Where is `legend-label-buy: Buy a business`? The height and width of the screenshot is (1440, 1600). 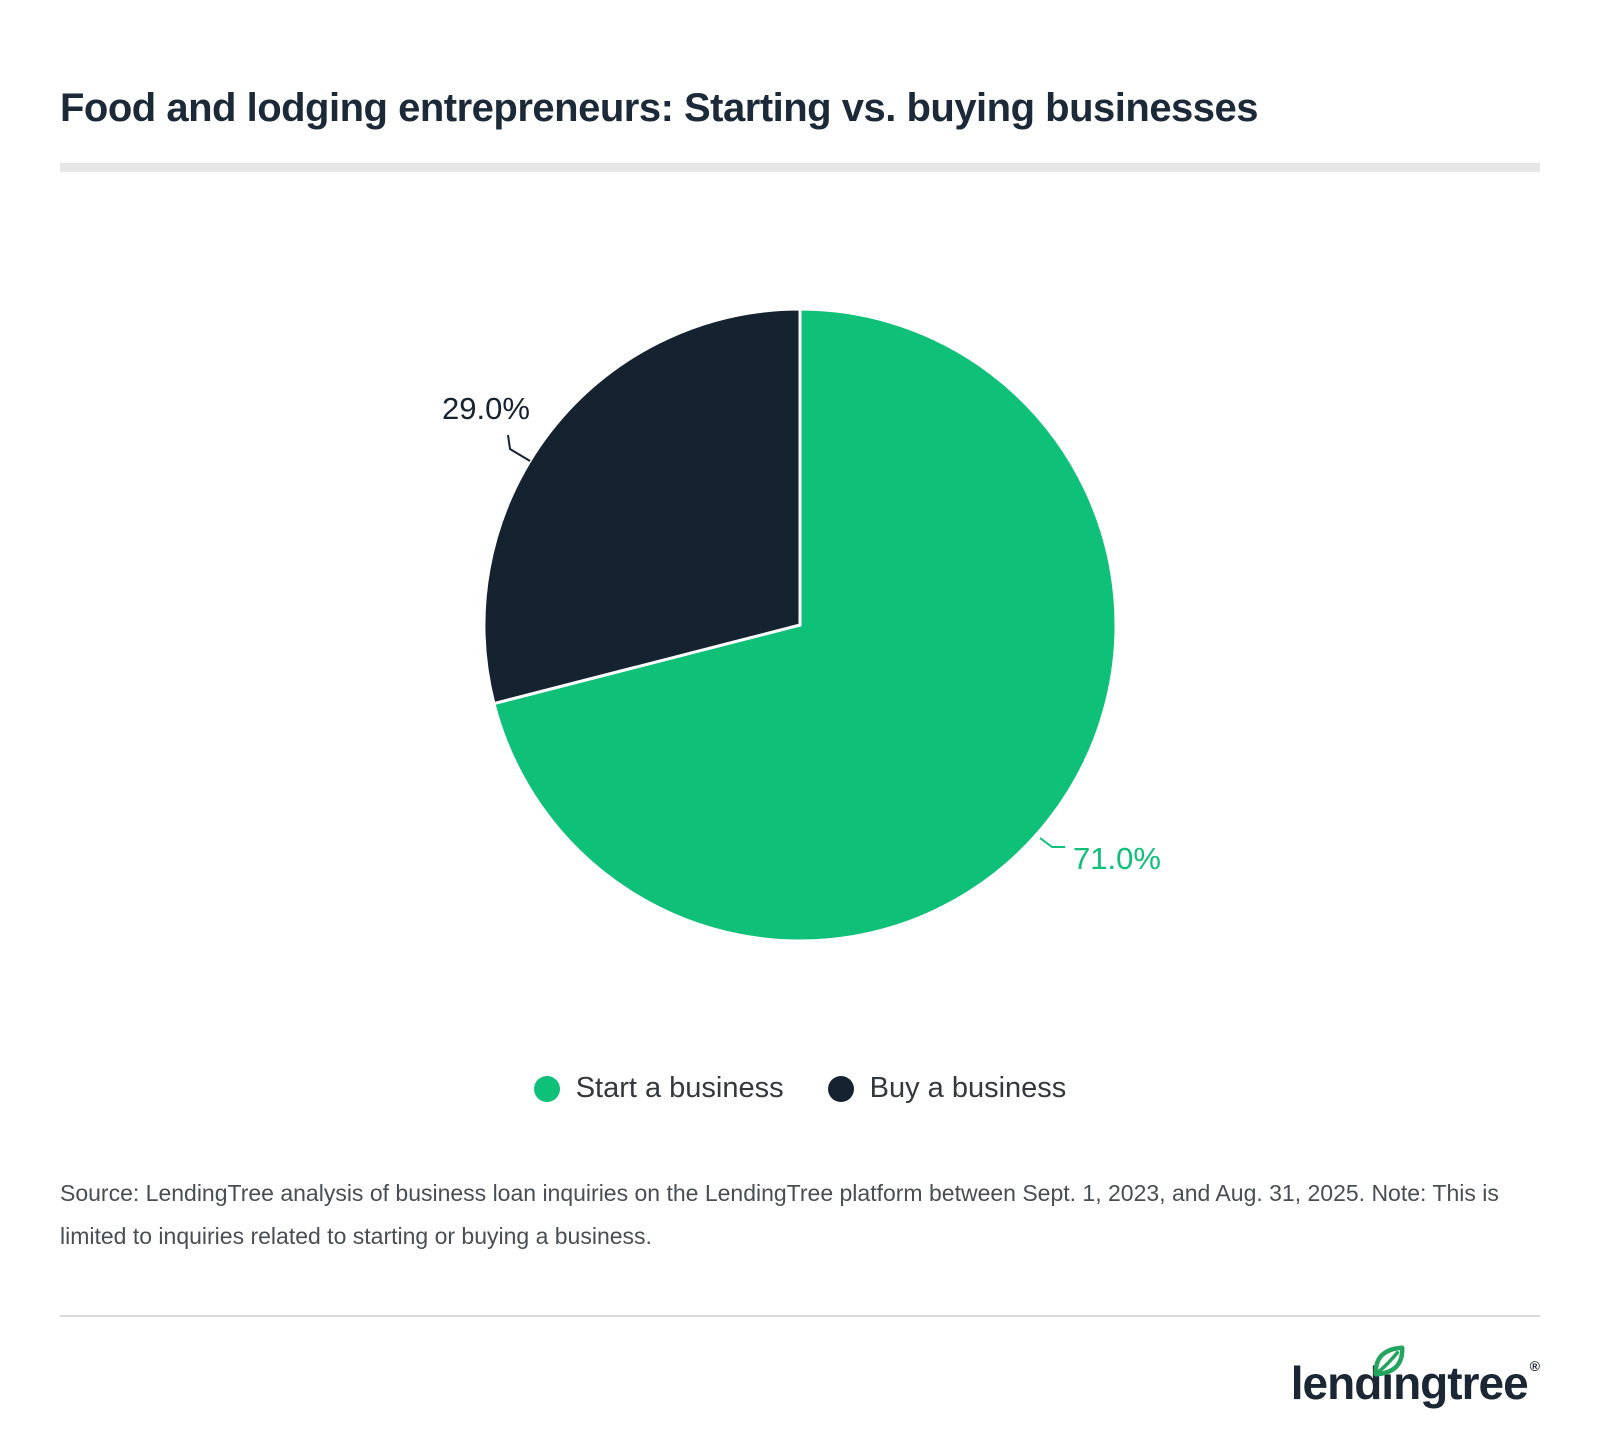 legend-label-buy: Buy a business is located at coordinates (968, 1088).